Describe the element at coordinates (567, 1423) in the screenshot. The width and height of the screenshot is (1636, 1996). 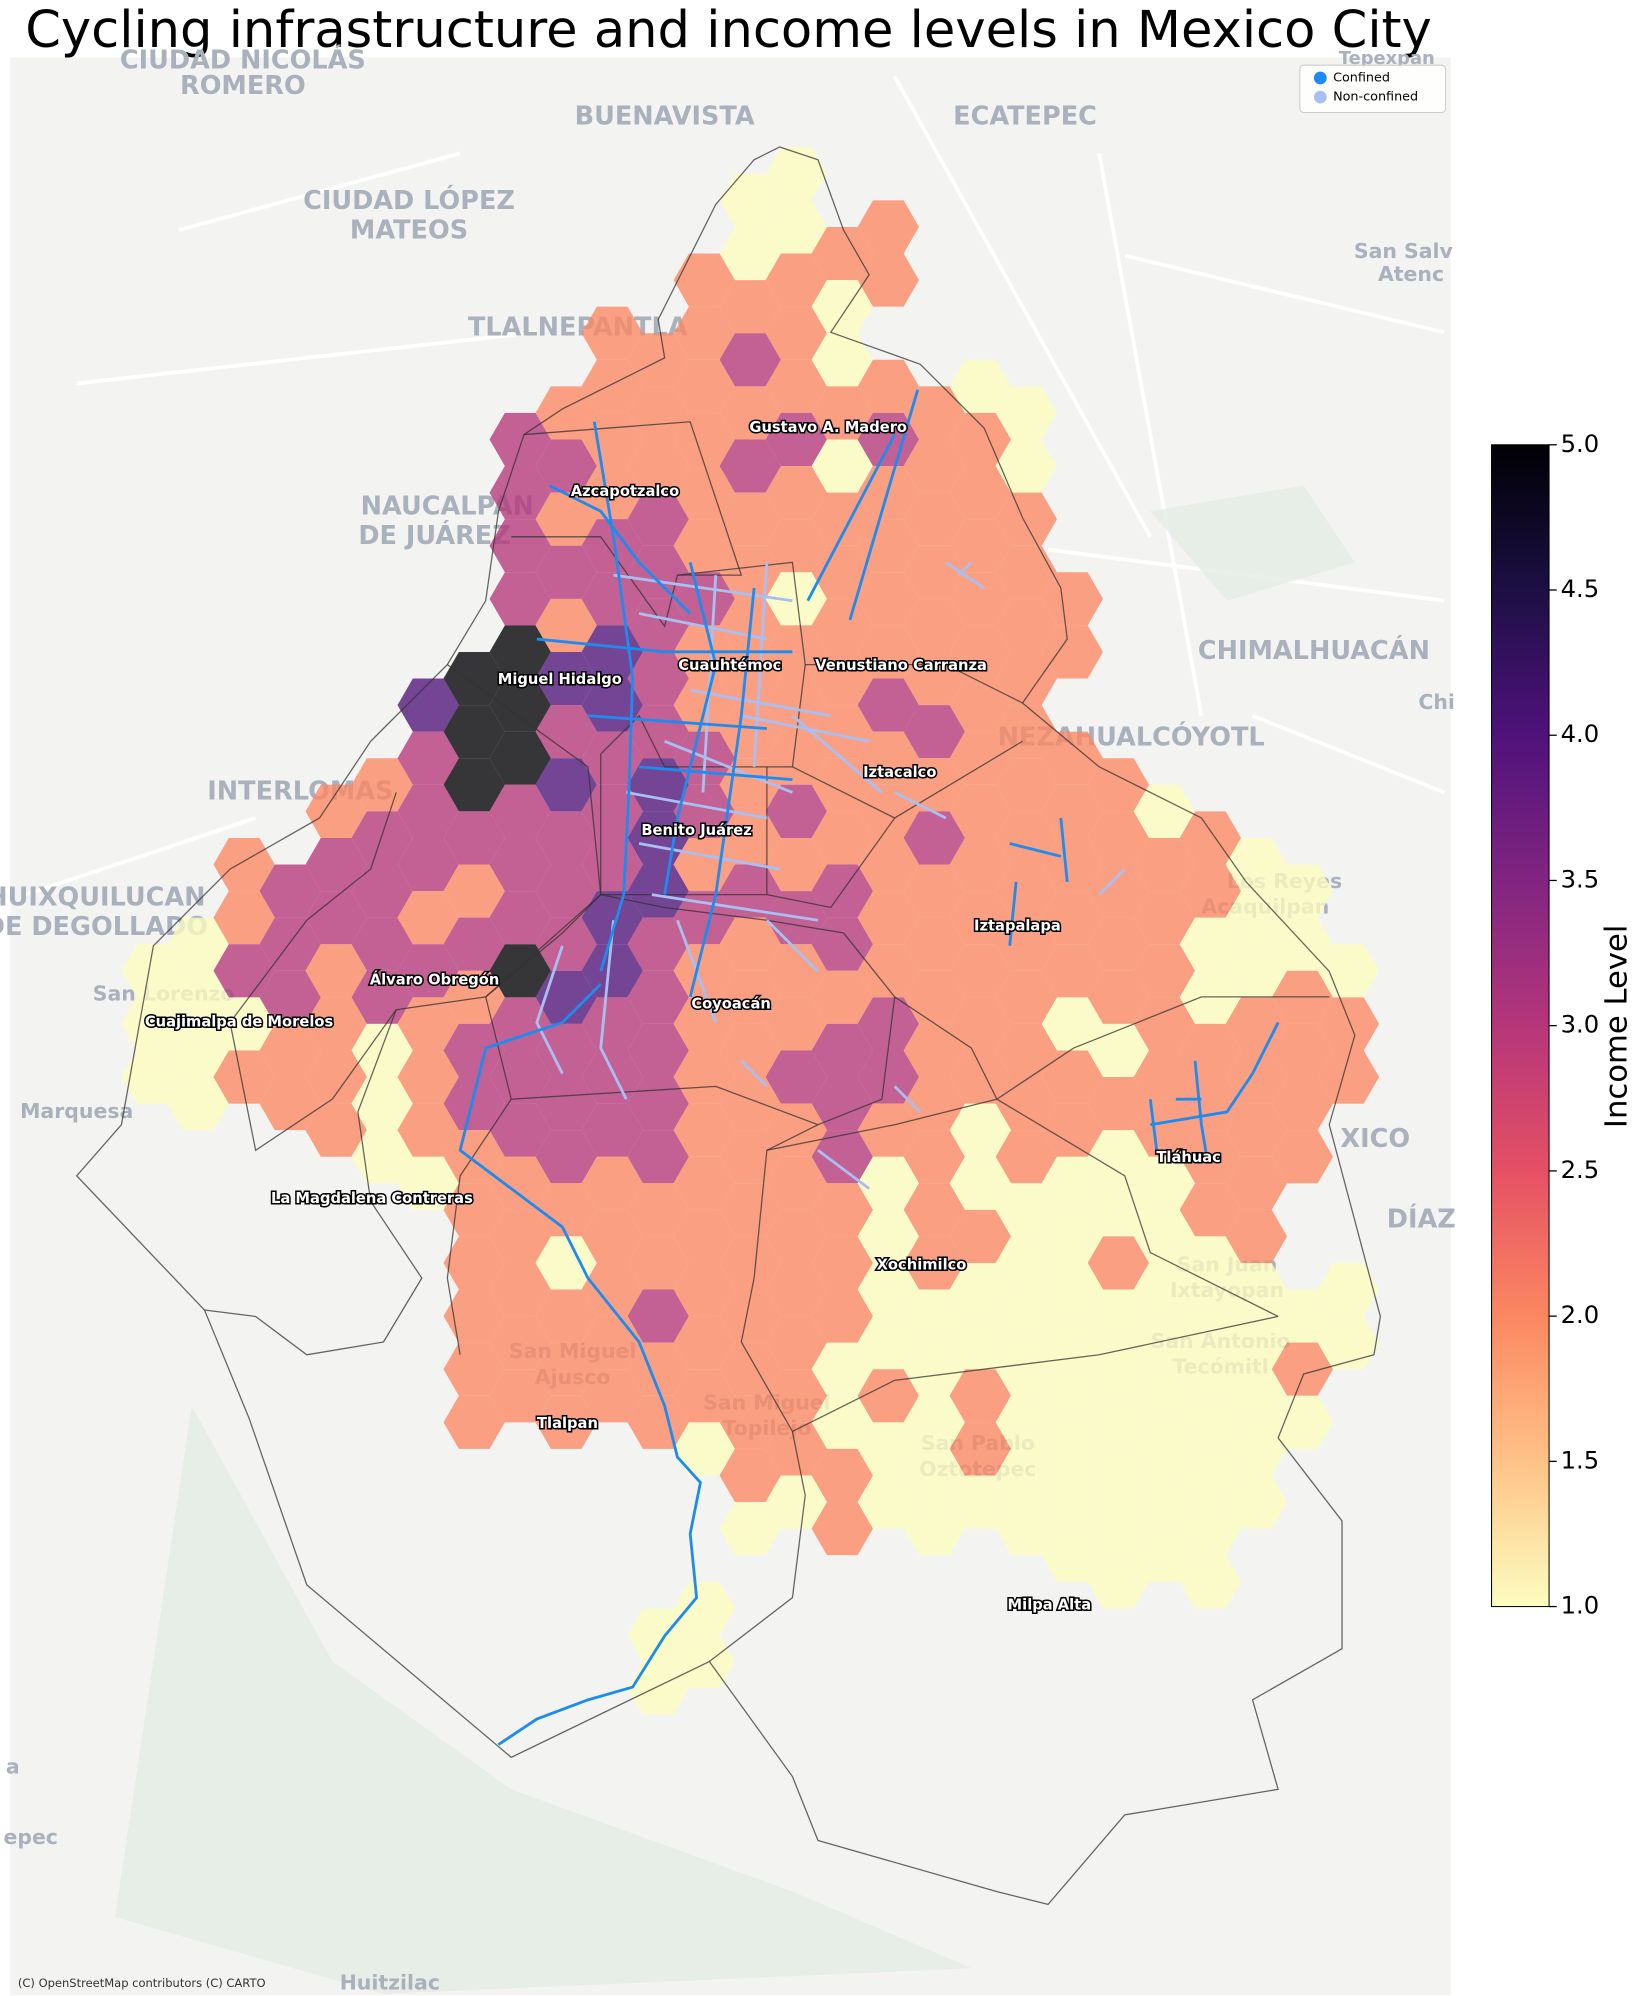
I see `district-label: Tlalpan` at that location.